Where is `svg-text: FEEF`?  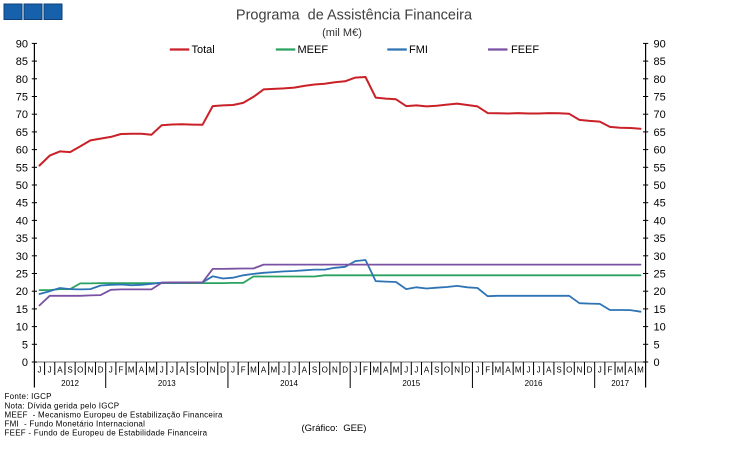 svg-text: FEEF is located at coordinates (525, 50).